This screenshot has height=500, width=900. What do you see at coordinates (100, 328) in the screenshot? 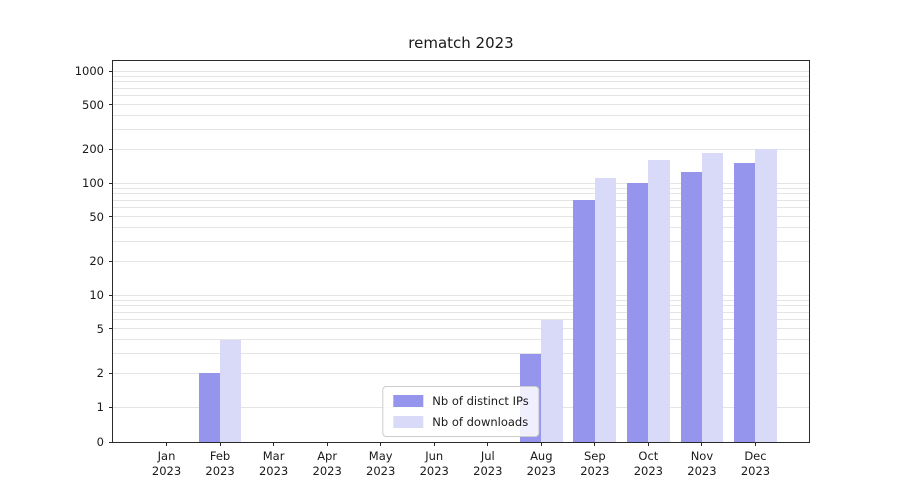
I see `y-tick-label: 5` at bounding box center [100, 328].